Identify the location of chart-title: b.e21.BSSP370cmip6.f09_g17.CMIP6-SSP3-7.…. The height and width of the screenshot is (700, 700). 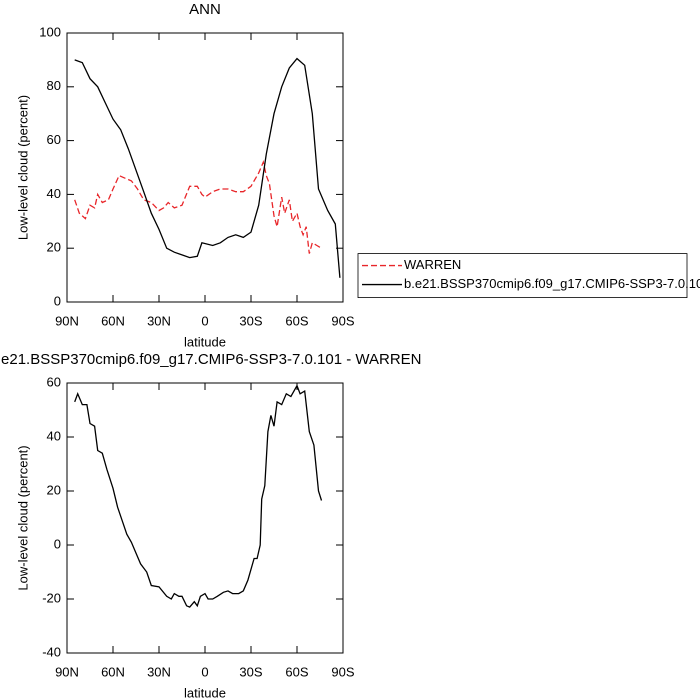
(211, 359).